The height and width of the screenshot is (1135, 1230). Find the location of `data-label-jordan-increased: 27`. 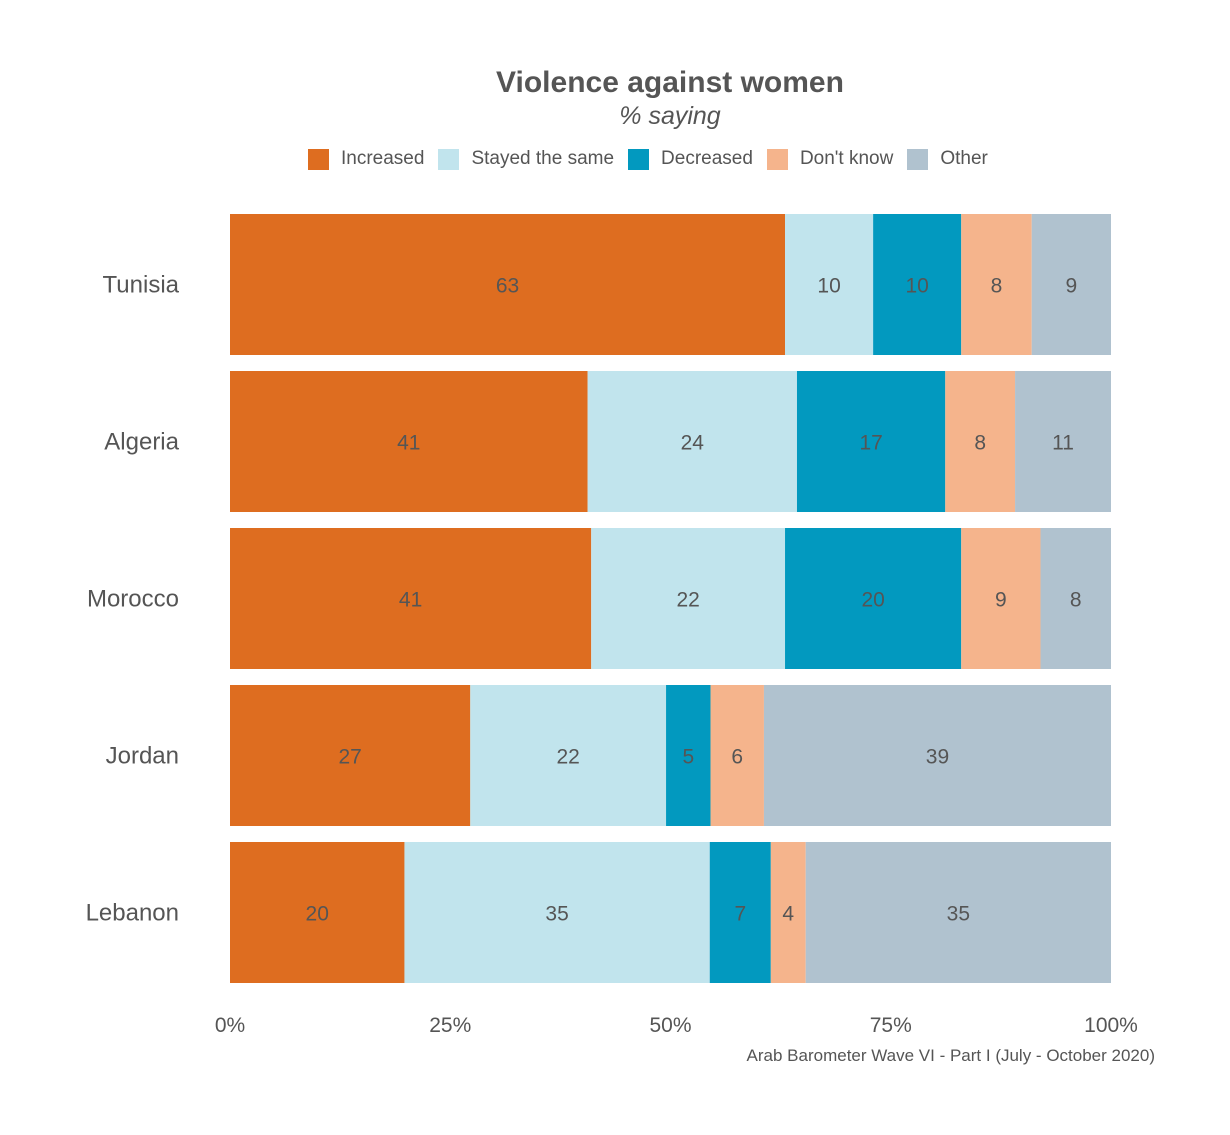

data-label-jordan-increased: 27 is located at coordinates (349, 757).